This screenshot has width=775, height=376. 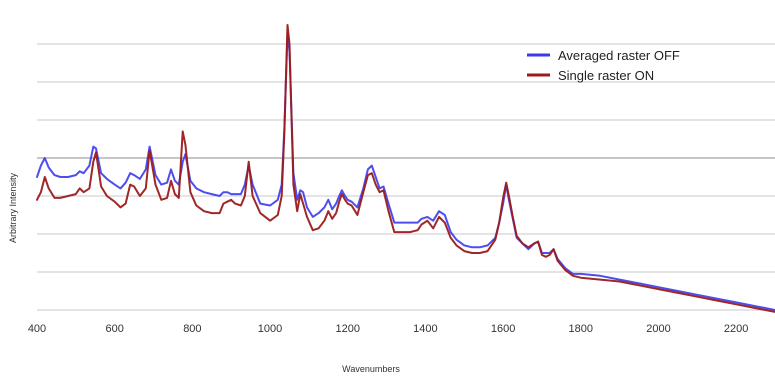 What do you see at coordinates (736, 329) in the screenshot?
I see `x-tick-label: 2200` at bounding box center [736, 329].